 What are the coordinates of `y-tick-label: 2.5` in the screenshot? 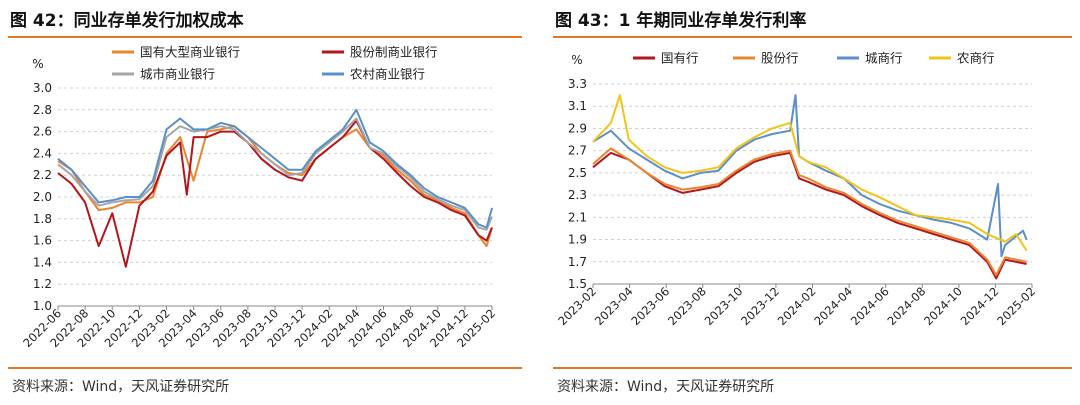 It's located at (577, 173).